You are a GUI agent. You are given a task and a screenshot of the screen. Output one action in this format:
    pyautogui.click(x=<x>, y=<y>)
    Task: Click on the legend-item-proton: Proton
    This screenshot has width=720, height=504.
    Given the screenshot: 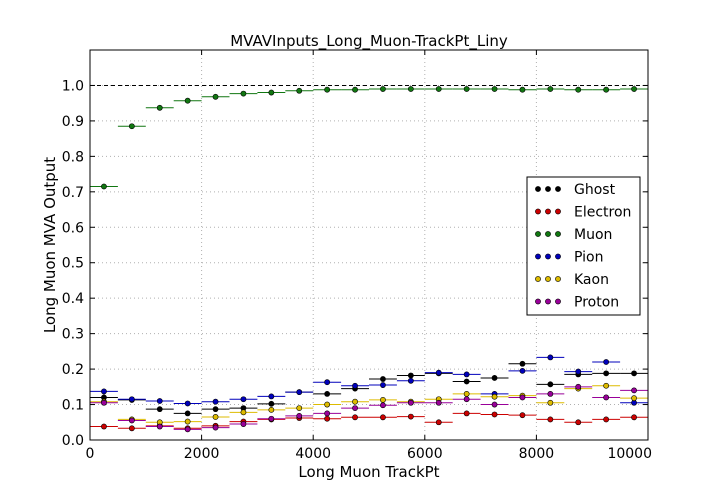 What is the action you would take?
    pyautogui.click(x=577, y=303)
    